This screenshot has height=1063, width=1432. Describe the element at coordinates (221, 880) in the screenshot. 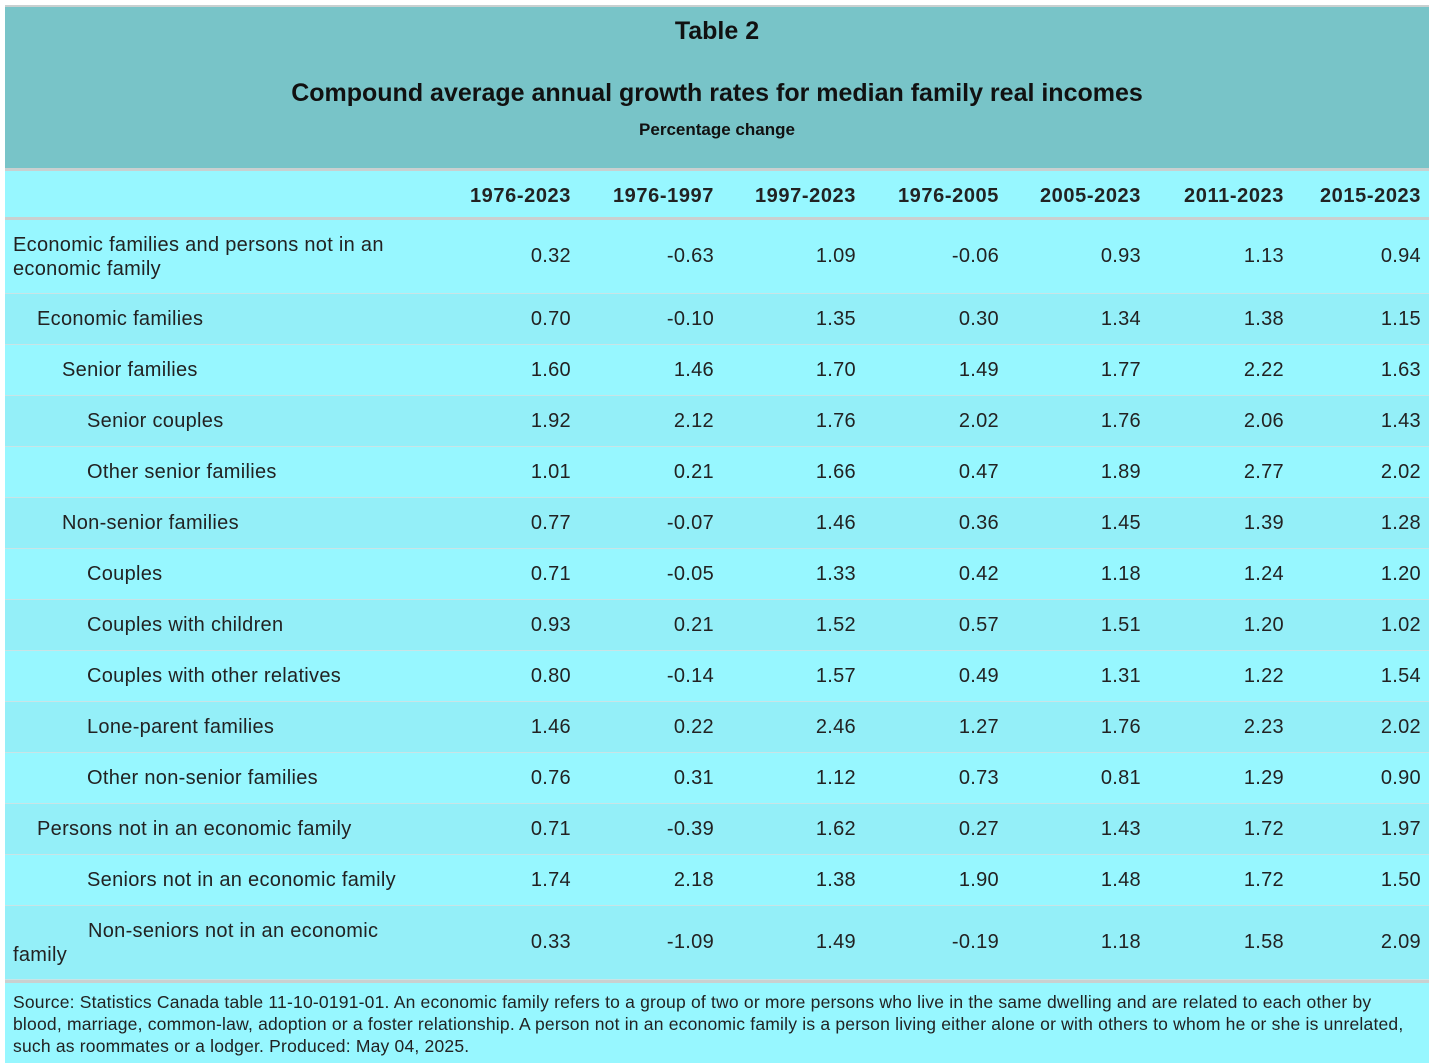

I see `row-label: Seniors not in an economic family` at that location.